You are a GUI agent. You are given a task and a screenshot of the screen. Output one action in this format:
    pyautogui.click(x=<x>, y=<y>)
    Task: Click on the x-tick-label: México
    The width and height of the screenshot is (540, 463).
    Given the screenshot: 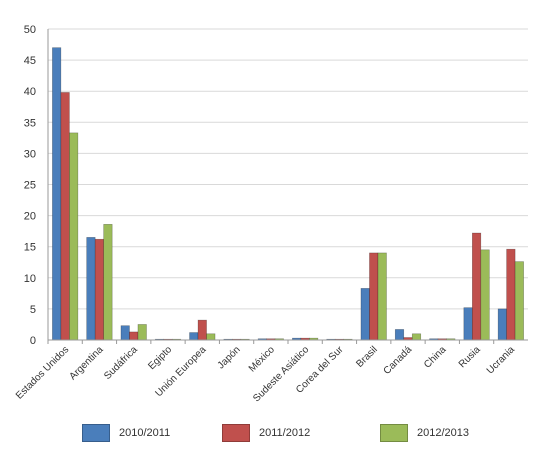 What is the action you would take?
    pyautogui.click(x=262, y=359)
    